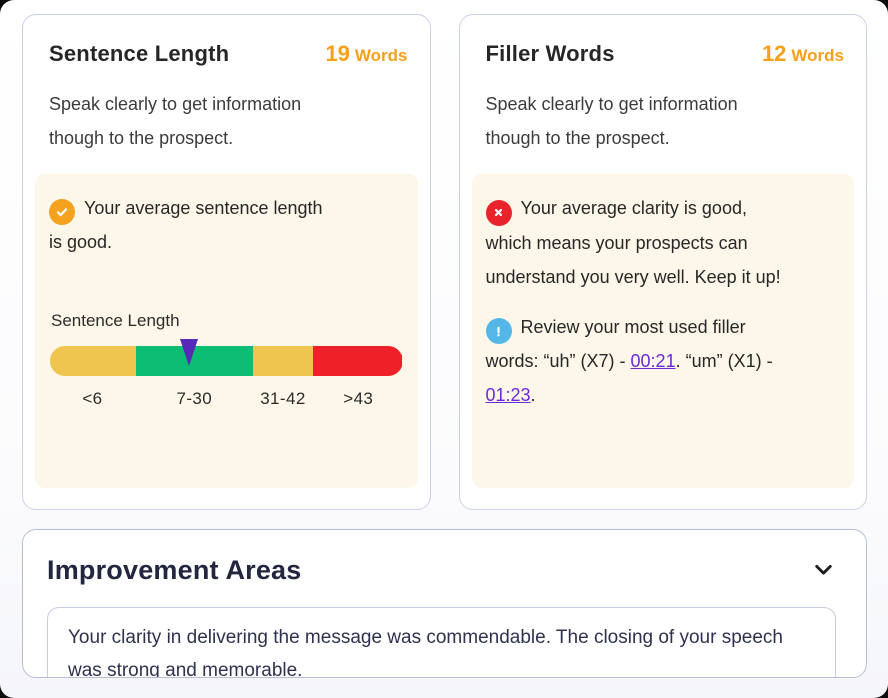  I want to click on word-count-badge: 12 Words, so click(803, 54).